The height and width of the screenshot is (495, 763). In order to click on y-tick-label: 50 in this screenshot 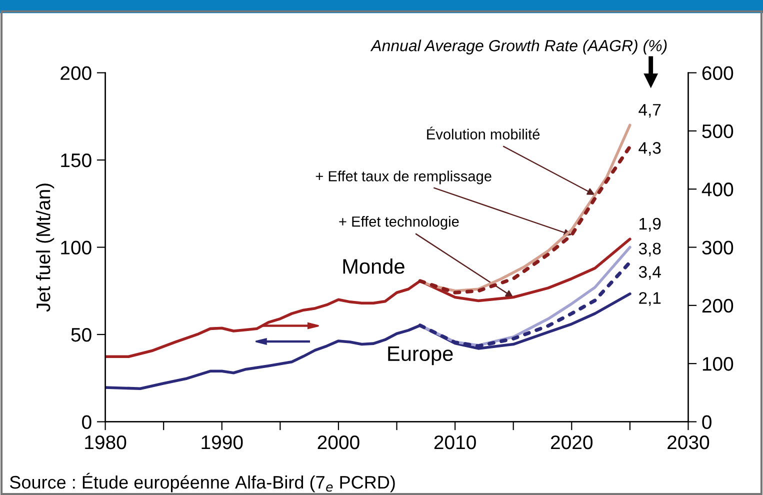, I will do `click(81, 335)`.